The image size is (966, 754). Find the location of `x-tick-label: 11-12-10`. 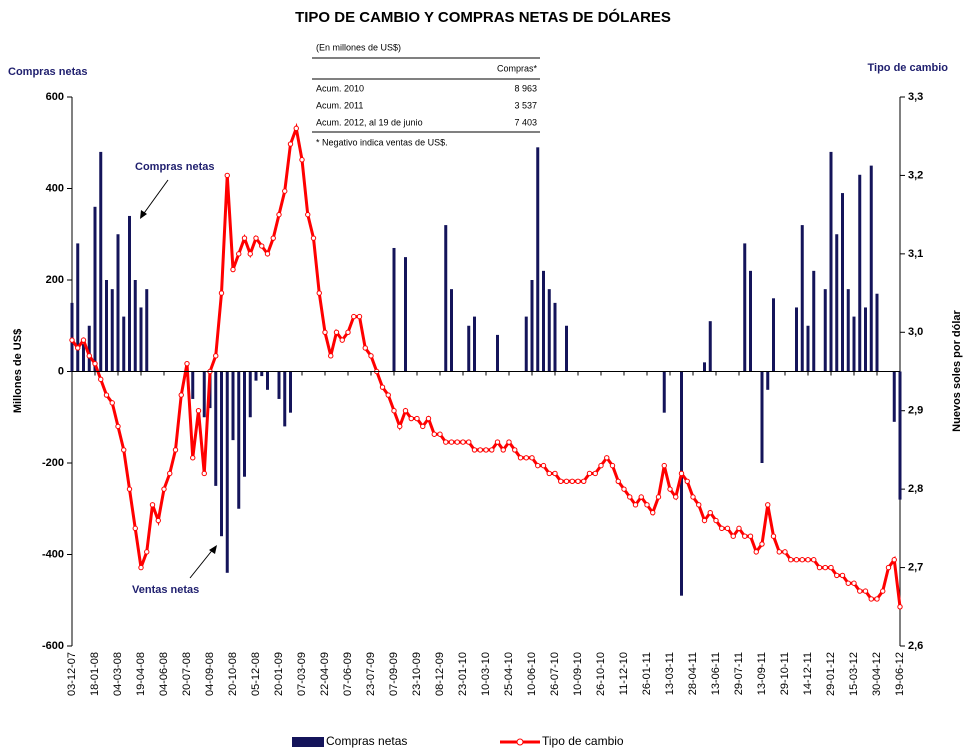

x-tick-label: 11-12-10 is located at coordinates (624, 673).